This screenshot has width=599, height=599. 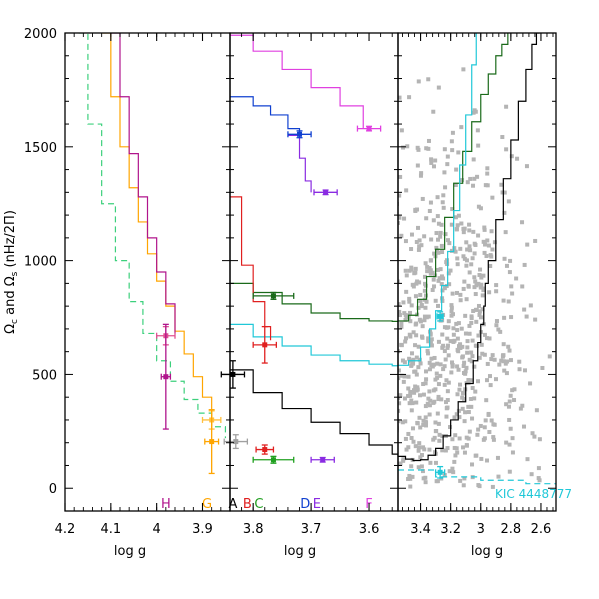 I want to click on x-tick-label: 3.7, so click(x=311, y=529).